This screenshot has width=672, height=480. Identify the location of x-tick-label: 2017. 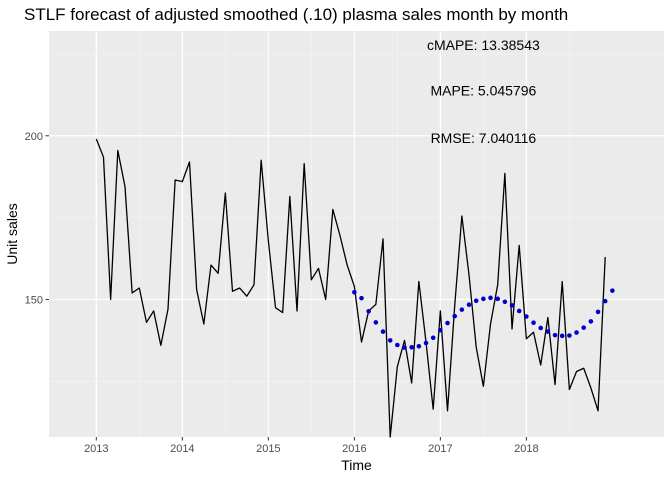
(440, 449).